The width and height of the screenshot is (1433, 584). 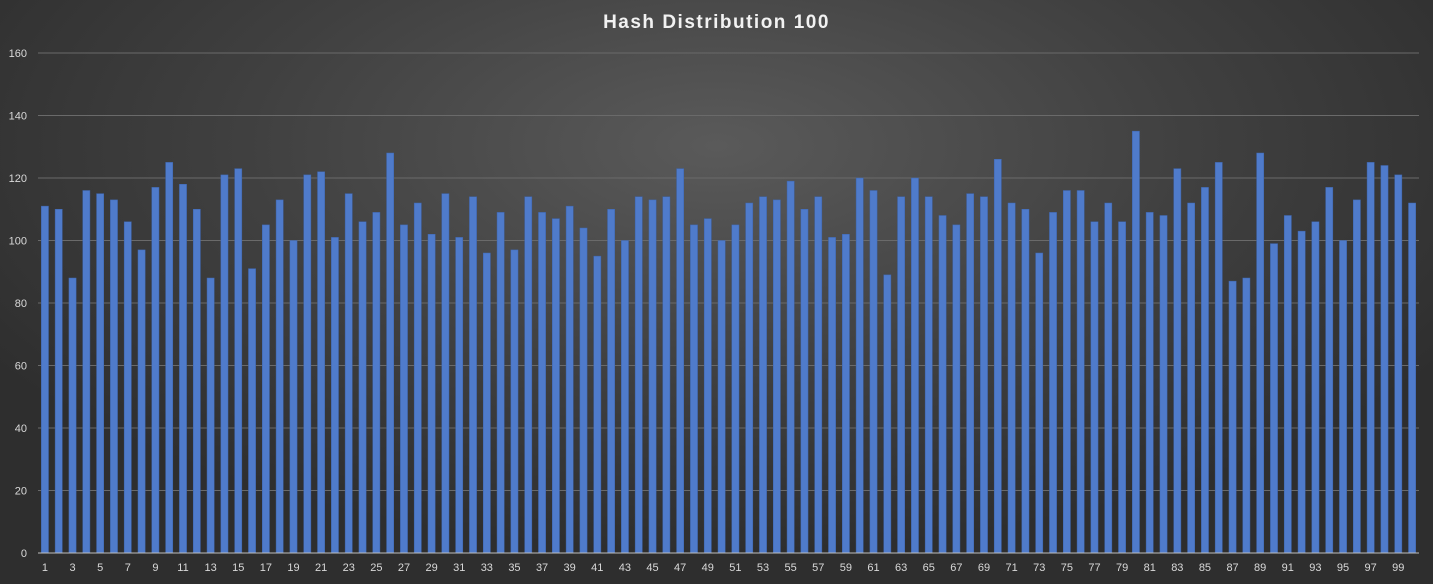 What do you see at coordinates (376, 568) in the screenshot?
I see `x-tick-label: 25` at bounding box center [376, 568].